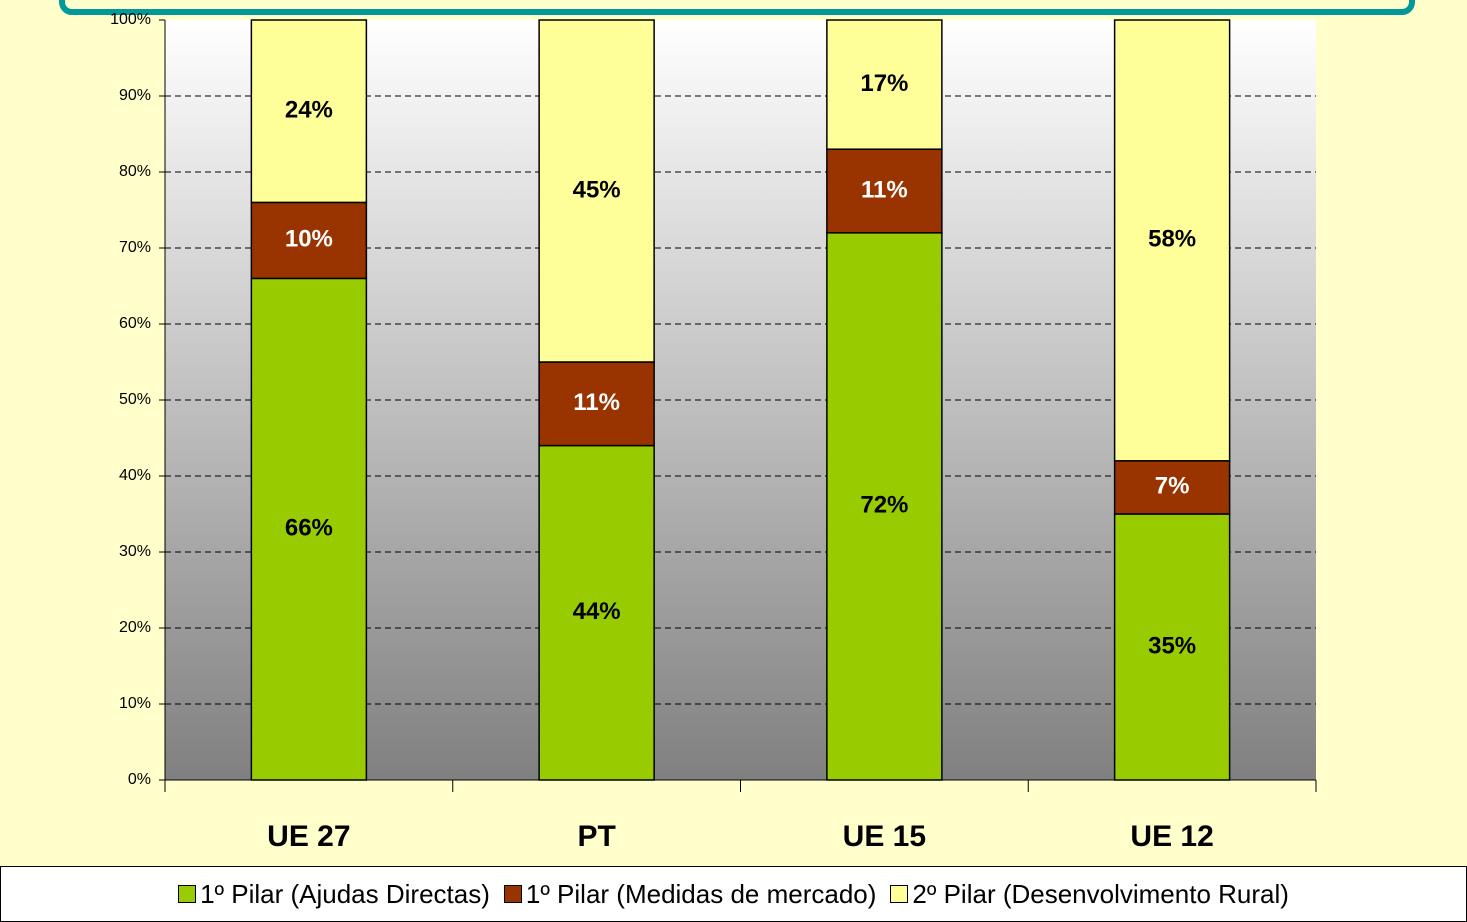 The height and width of the screenshot is (922, 1467). Describe the element at coordinates (345, 893) in the screenshot. I see `legend-label: 1º Pilar (Ajudas Directas)` at that location.